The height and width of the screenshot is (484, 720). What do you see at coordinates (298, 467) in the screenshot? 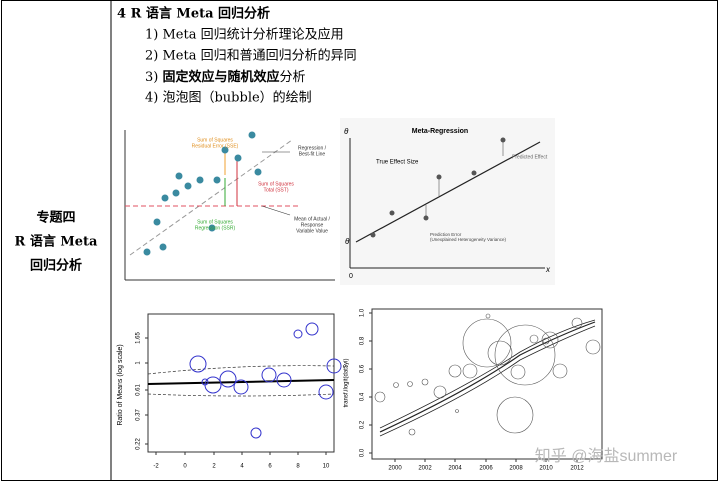
I see `x-tick-label: 8` at bounding box center [298, 467].